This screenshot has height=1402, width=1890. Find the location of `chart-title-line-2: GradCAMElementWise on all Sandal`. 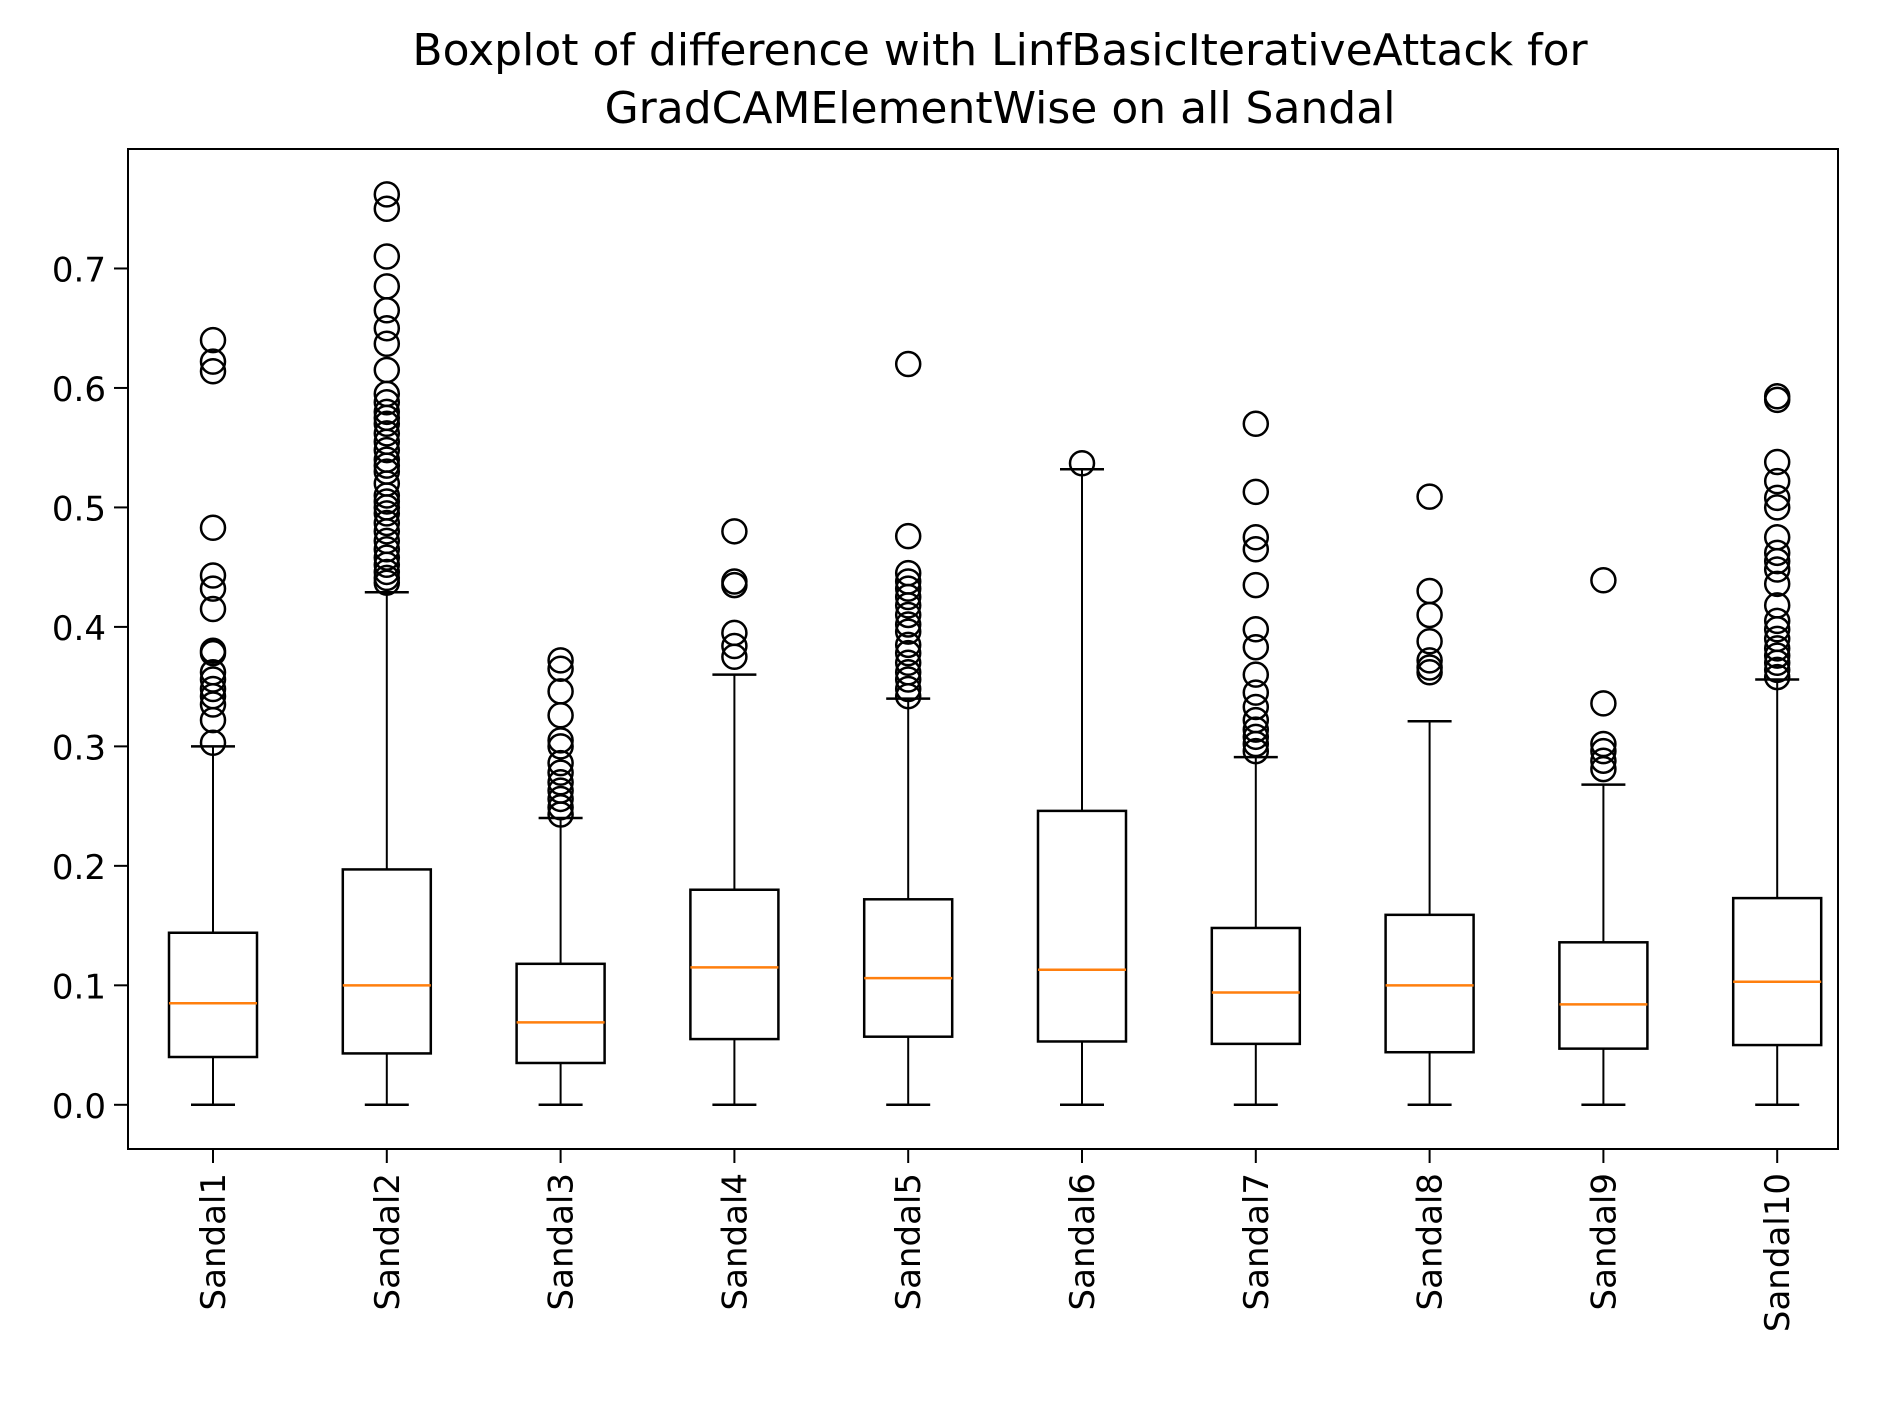

chart-title-line-2: GradCAMElementWise on all Sandal is located at coordinates (1000, 108).